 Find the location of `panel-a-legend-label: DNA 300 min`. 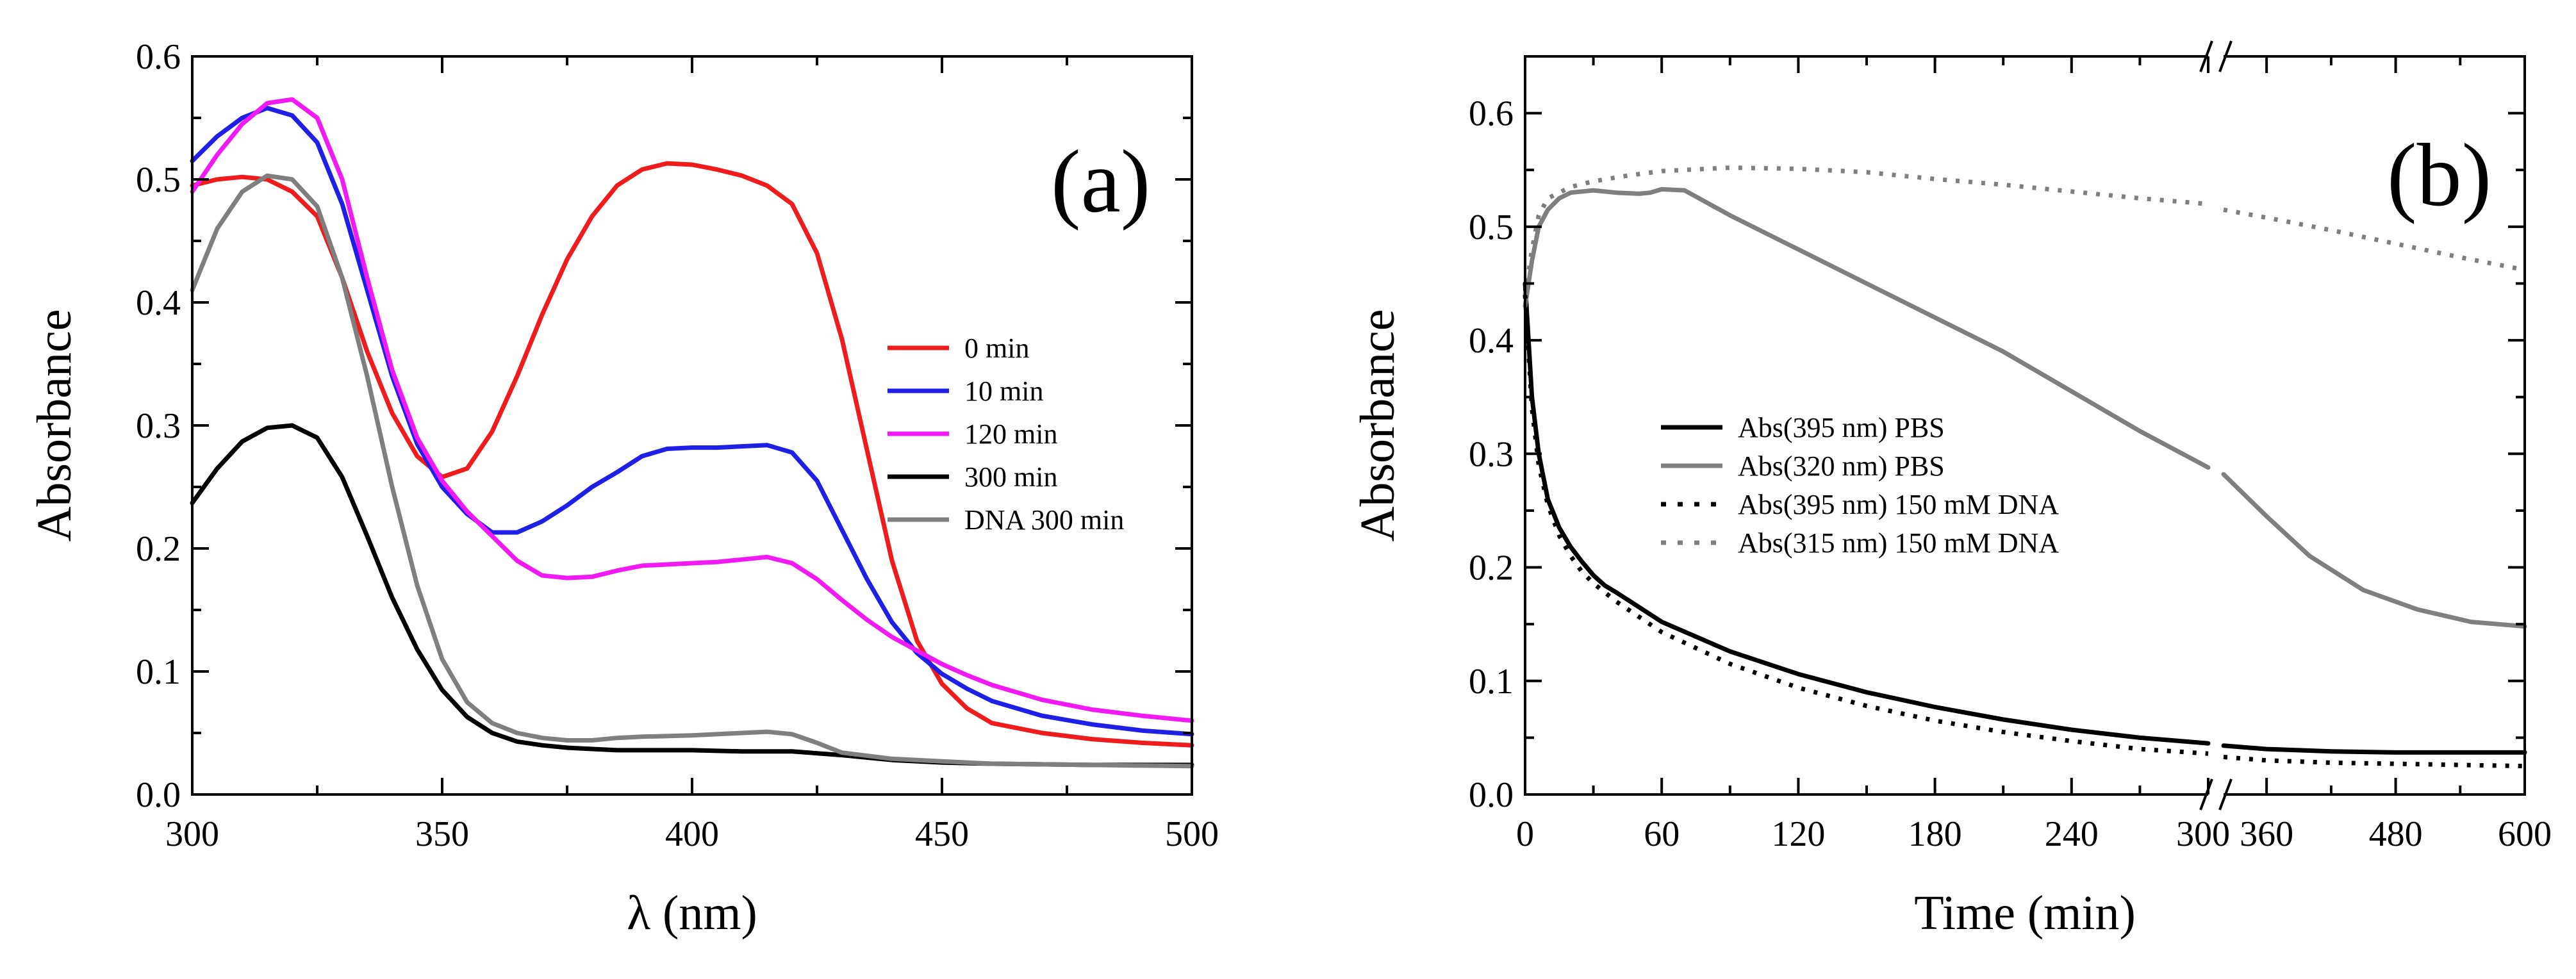

panel-a-legend-label: DNA 300 min is located at coordinates (1044, 520).